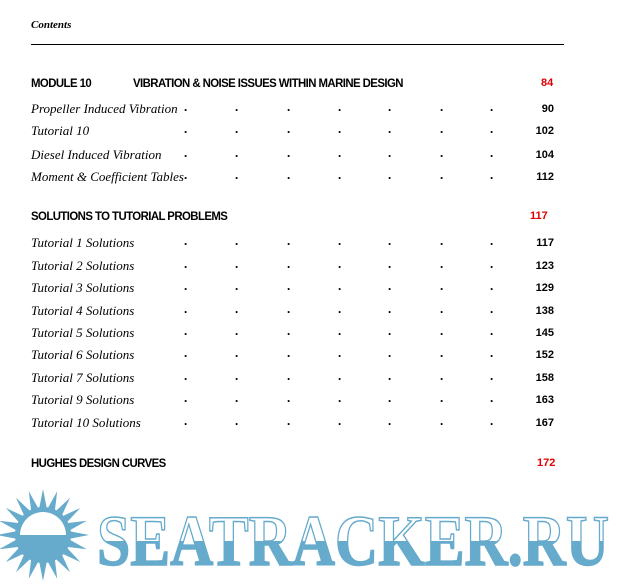  Describe the element at coordinates (544, 155) in the screenshot. I see `toc-entry-page: 104` at that location.